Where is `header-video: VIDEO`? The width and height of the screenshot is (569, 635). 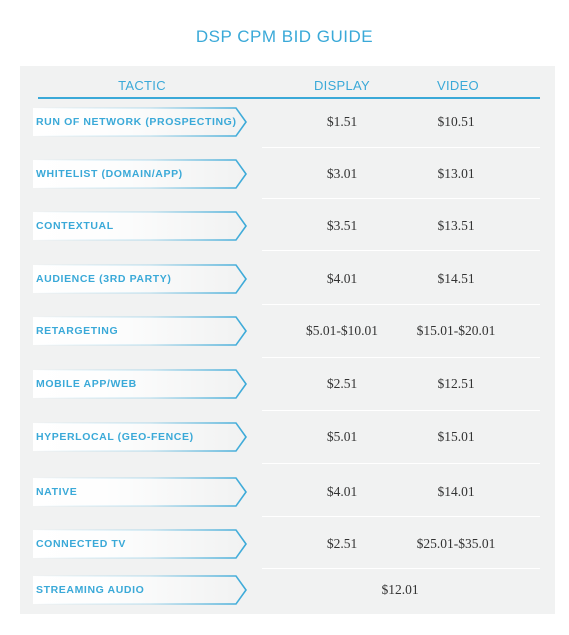 header-video: VIDEO is located at coordinates (458, 85).